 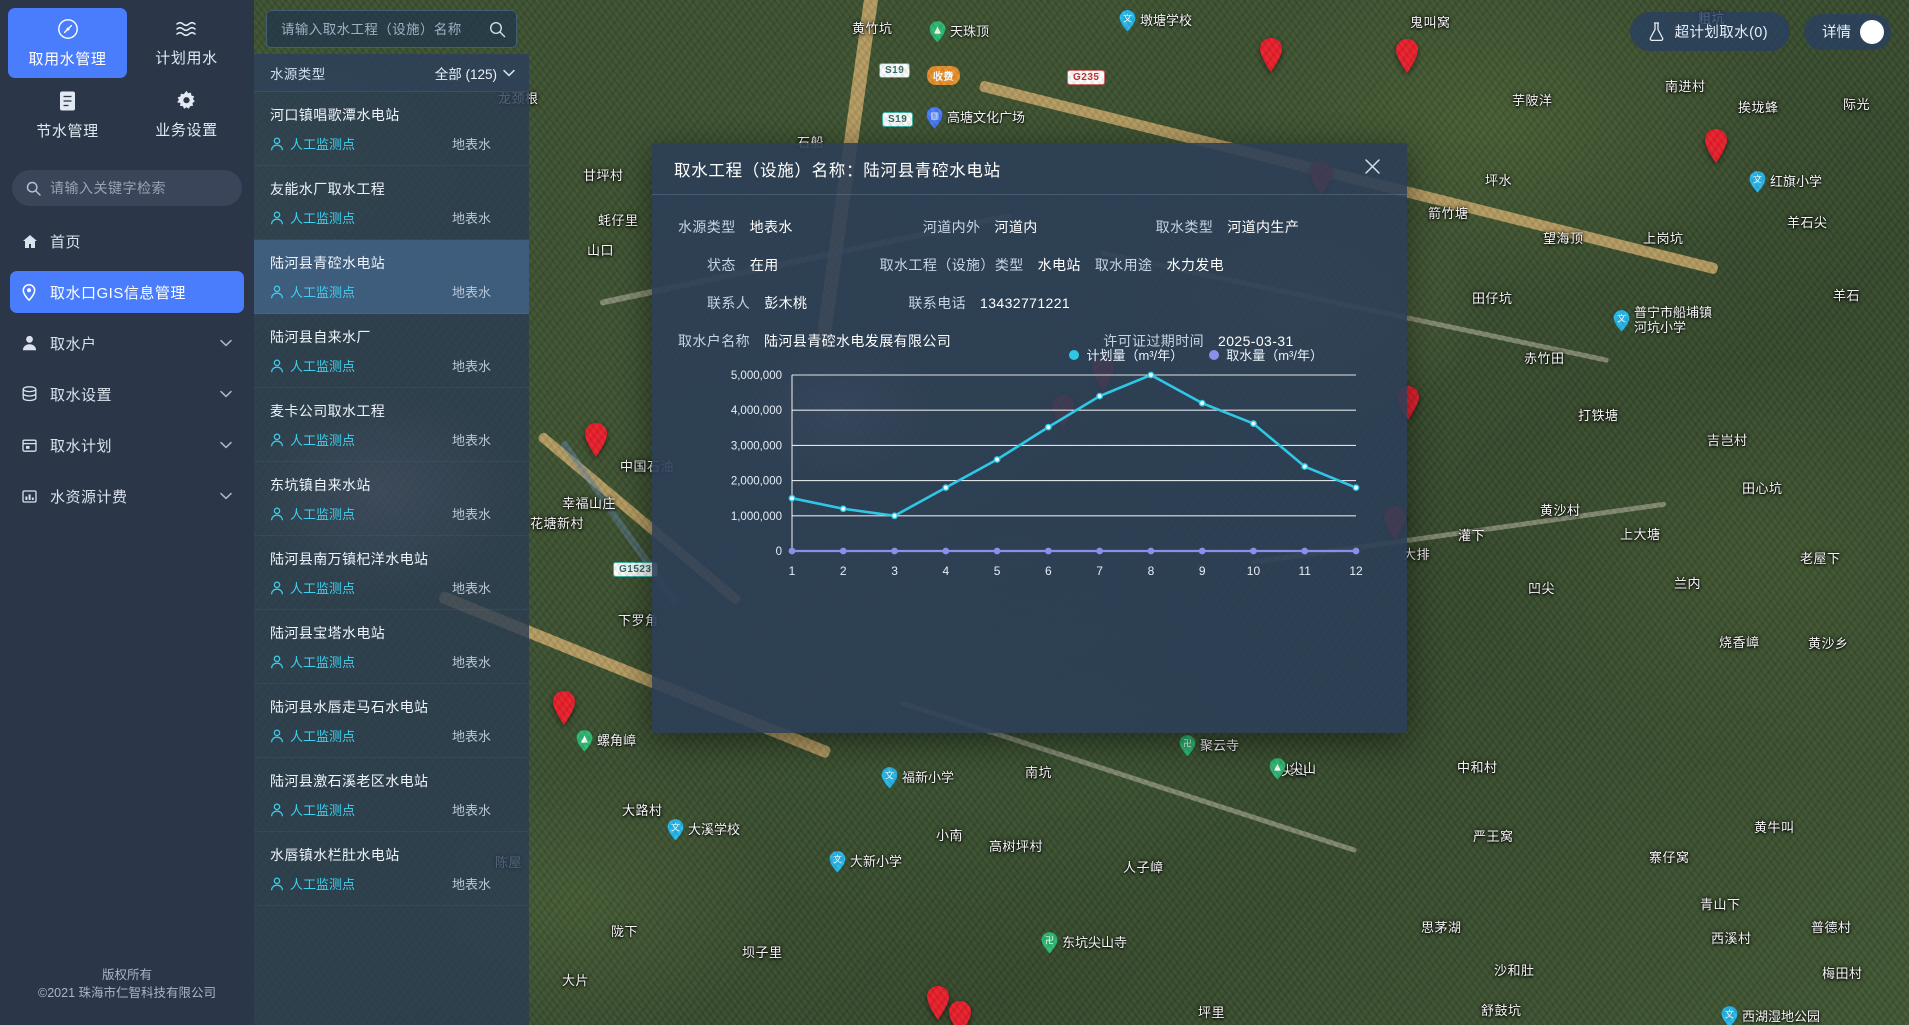 I want to click on map-place-label: 南坑, so click(x=1039, y=772).